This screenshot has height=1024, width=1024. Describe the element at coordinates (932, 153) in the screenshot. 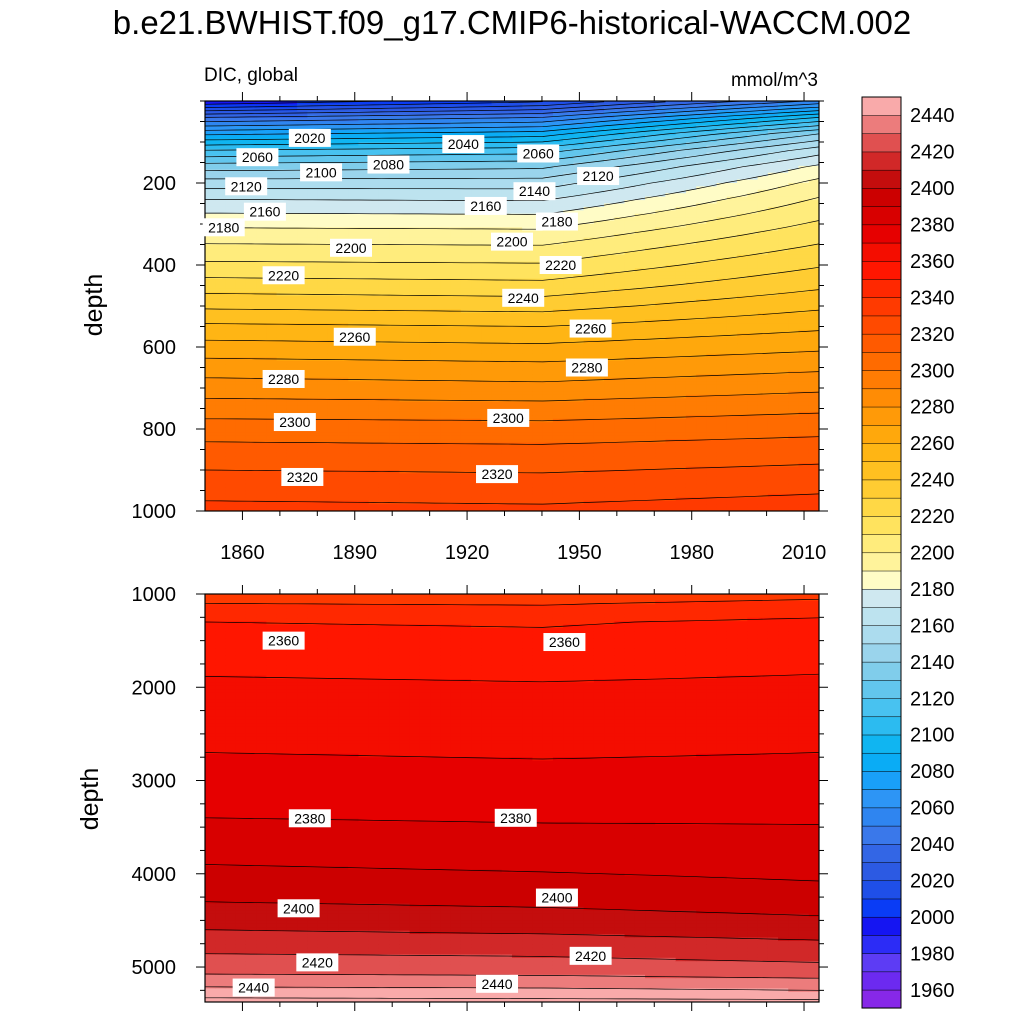

I see `colorbar-label: 2420` at that location.